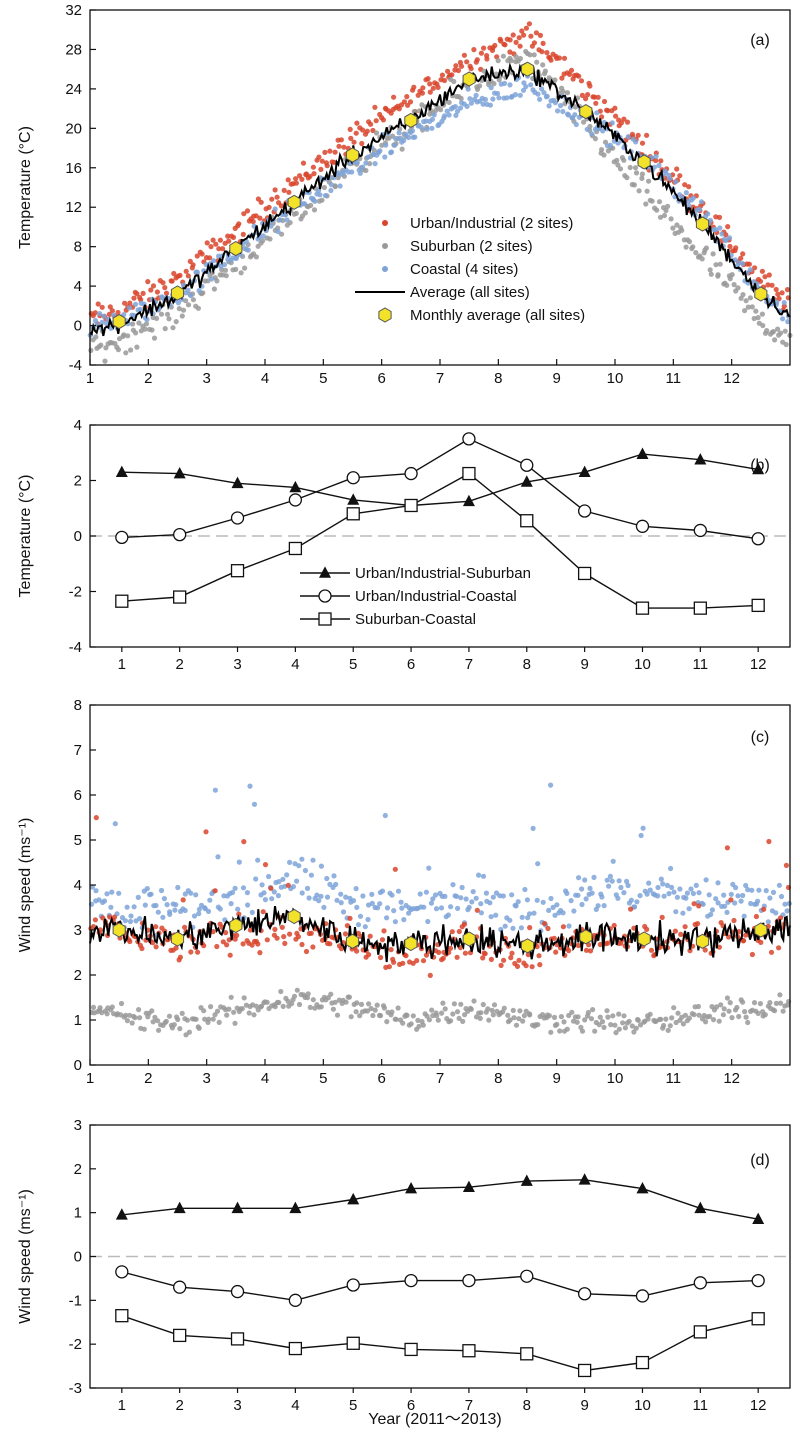  I want to click on legend-label: Urban/Industrial-Coastal, so click(436, 596).